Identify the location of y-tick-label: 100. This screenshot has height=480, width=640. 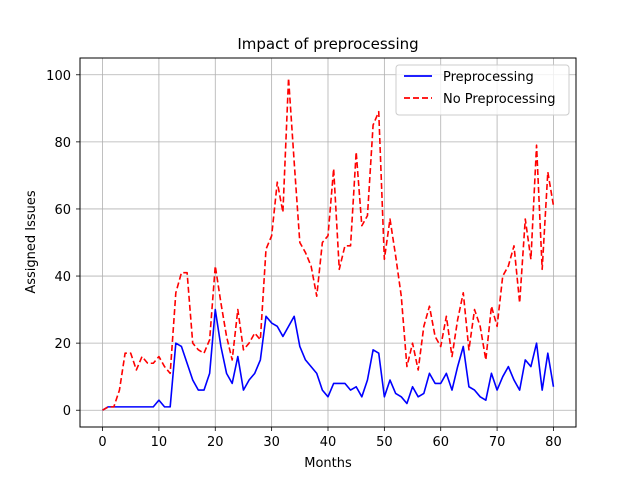
(58, 76).